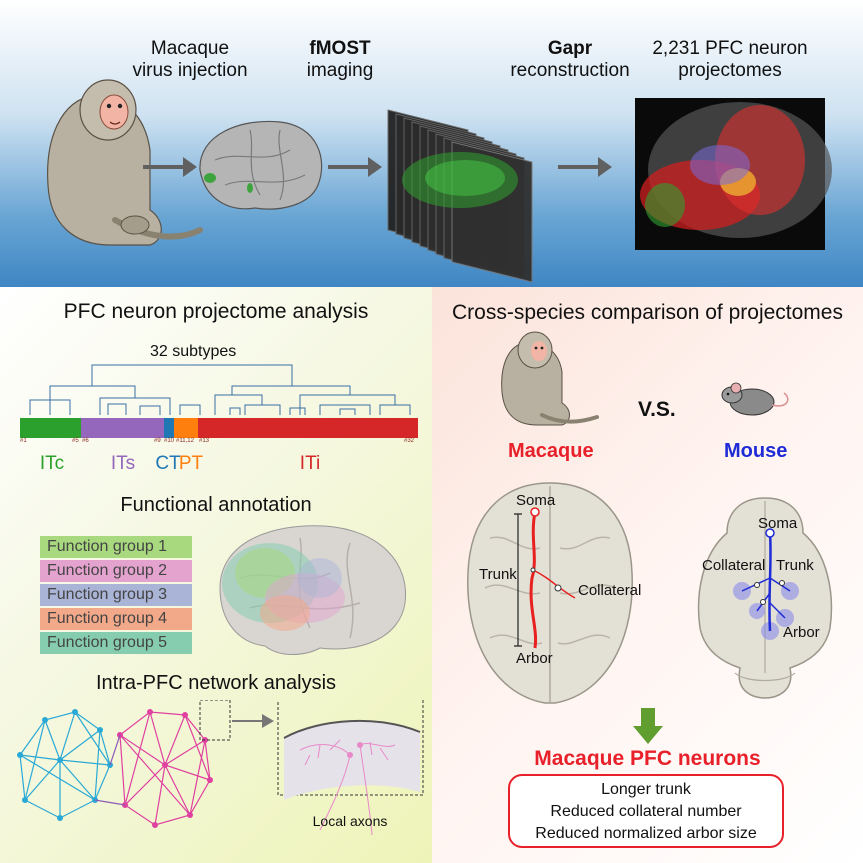  Describe the element at coordinates (460, 196) in the screenshot. I see `fmost-image-stack` at that location.